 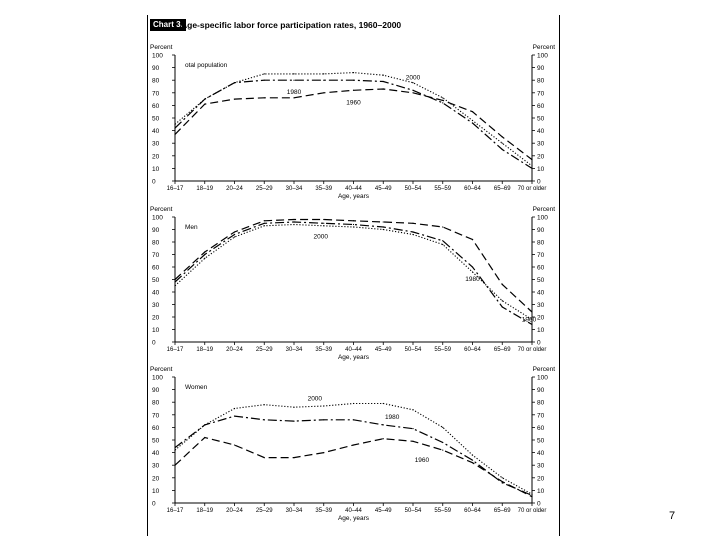 I want to click on panel-label: Men, so click(x=191, y=227).